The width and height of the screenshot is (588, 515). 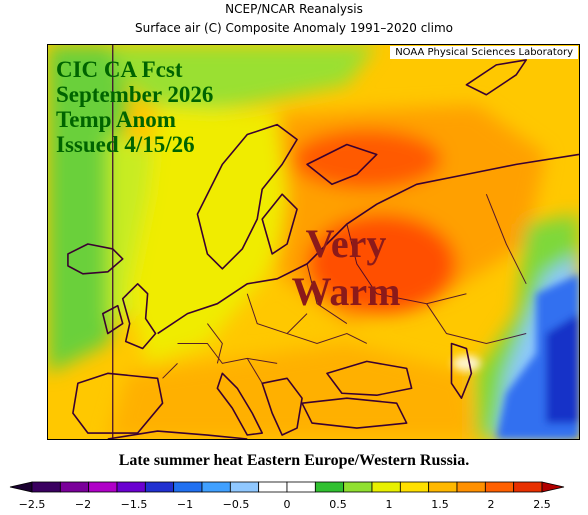 I want to click on credit-label: NOAA Physical Sciences Laboratory, so click(x=484, y=52).